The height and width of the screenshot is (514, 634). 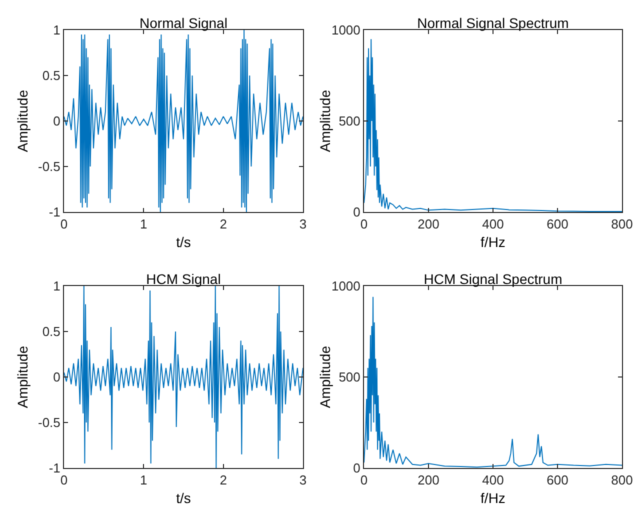 I want to click on chart-title: Normal Signal, so click(x=184, y=23).